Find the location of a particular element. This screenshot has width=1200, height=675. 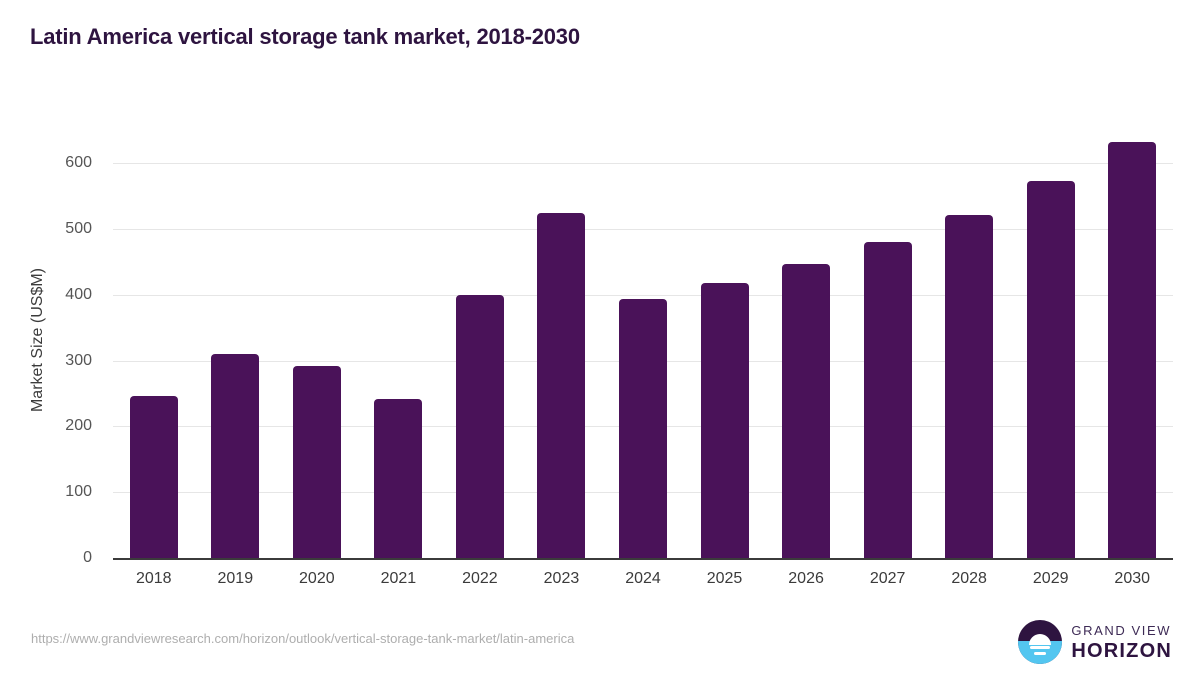

x-axis-line is located at coordinates (643, 559).